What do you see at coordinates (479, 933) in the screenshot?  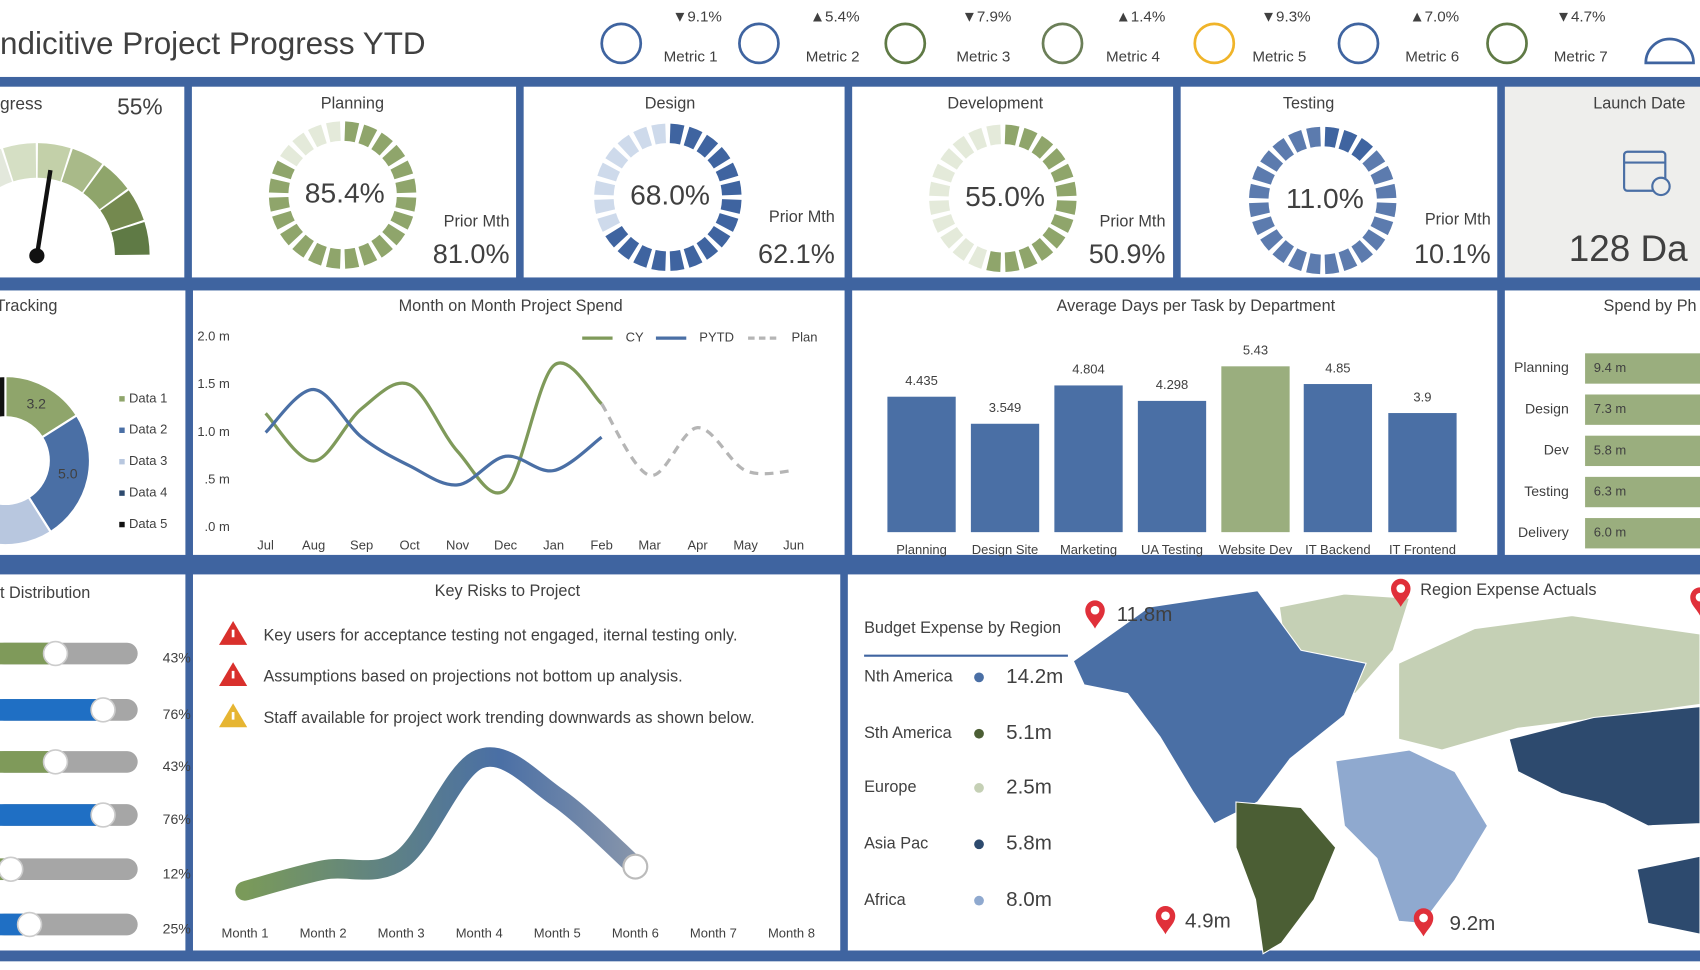 I see `x-tick-label: Month 4` at bounding box center [479, 933].